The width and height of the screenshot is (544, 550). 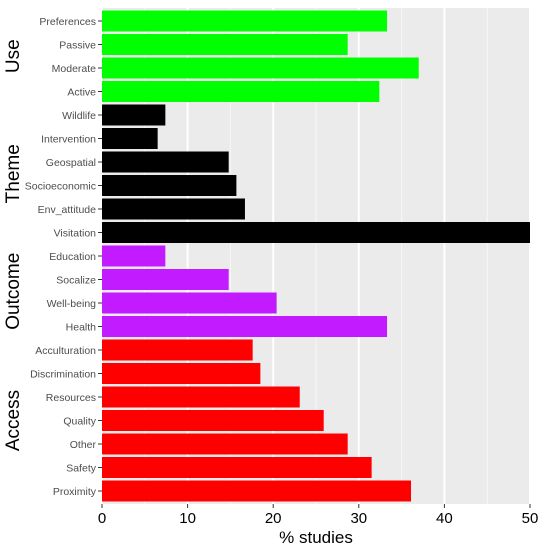 What do you see at coordinates (358, 518) in the screenshot?
I see `x-tick-label: 30` at bounding box center [358, 518].